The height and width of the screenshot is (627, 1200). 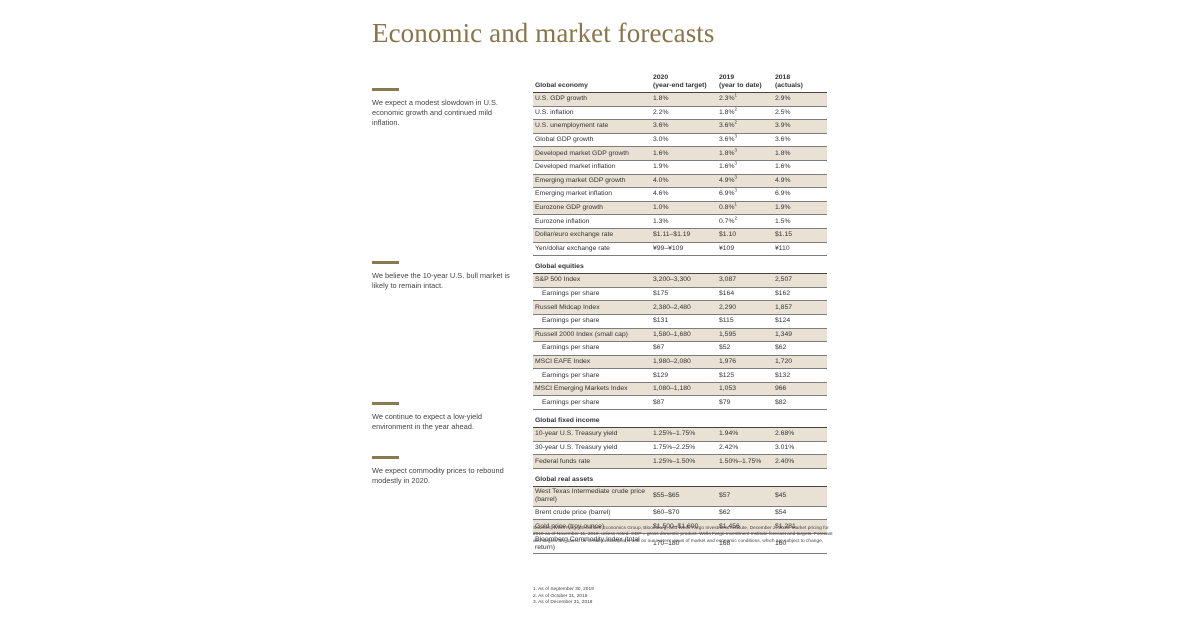 What do you see at coordinates (745, 280) in the screenshot?
I see `value-2019: 3,087` at bounding box center [745, 280].